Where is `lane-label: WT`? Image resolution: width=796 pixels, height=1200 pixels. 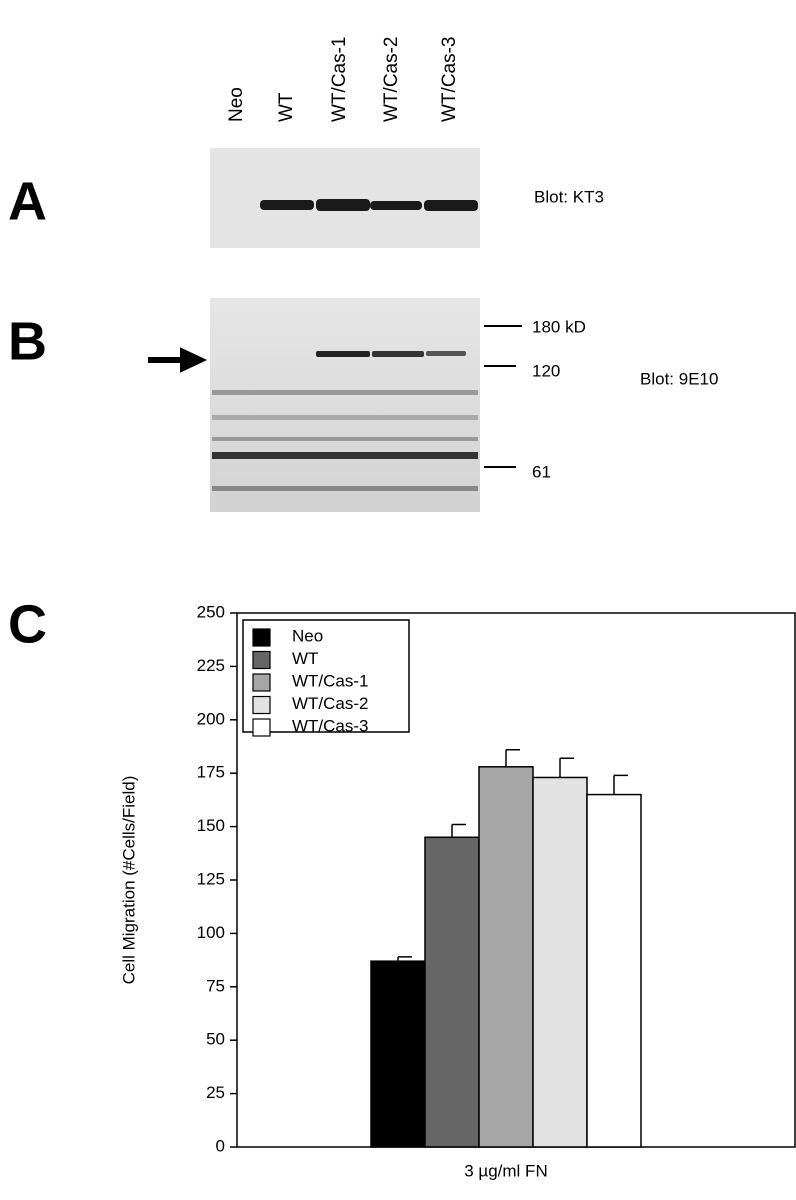
lane-label: WT is located at coordinates (286, 107).